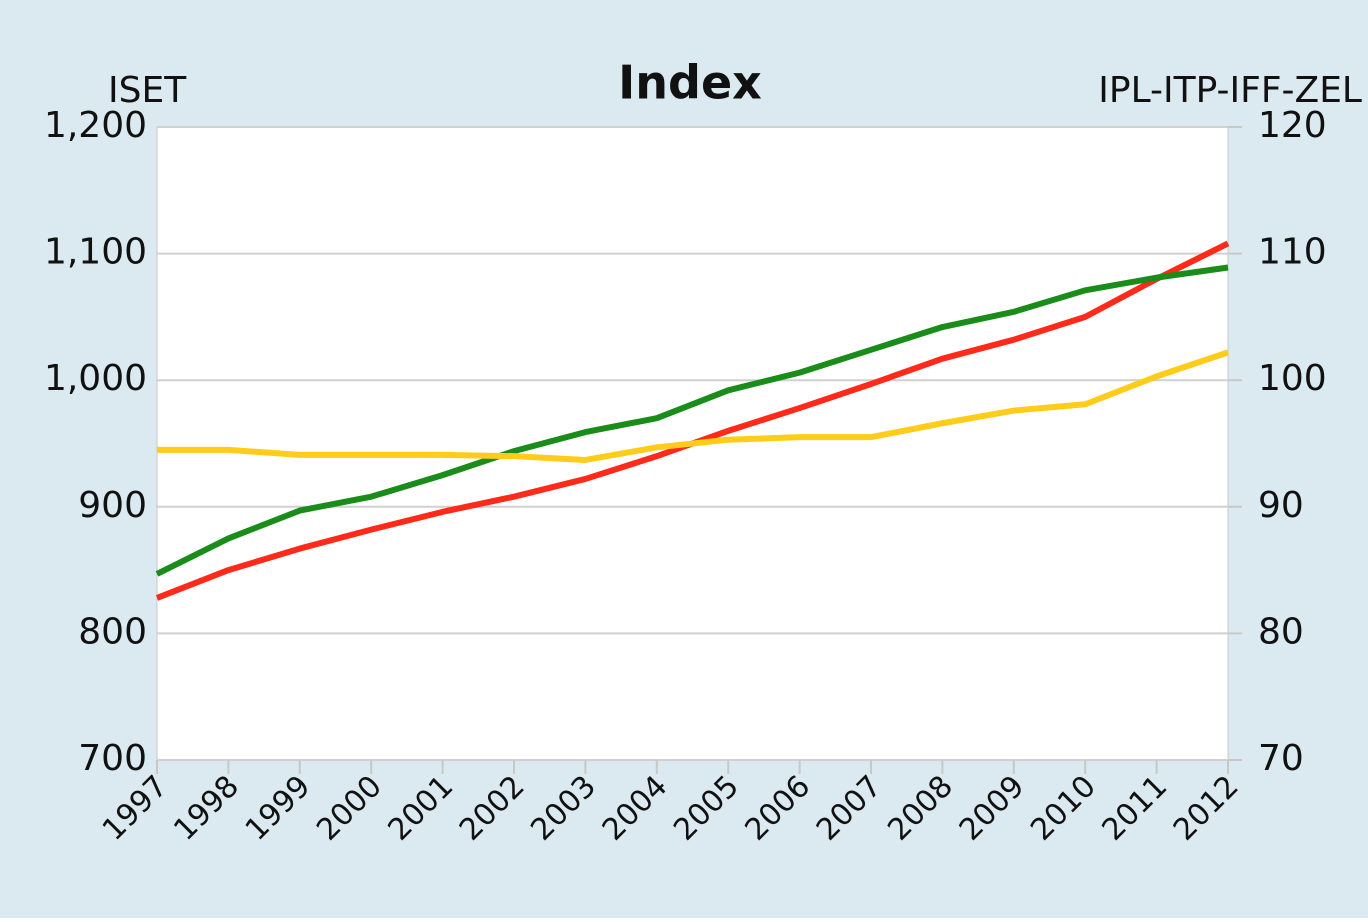 The image size is (1368, 922). Describe the element at coordinates (1281, 505) in the screenshot. I see `y2-tick-label: 90` at that location.